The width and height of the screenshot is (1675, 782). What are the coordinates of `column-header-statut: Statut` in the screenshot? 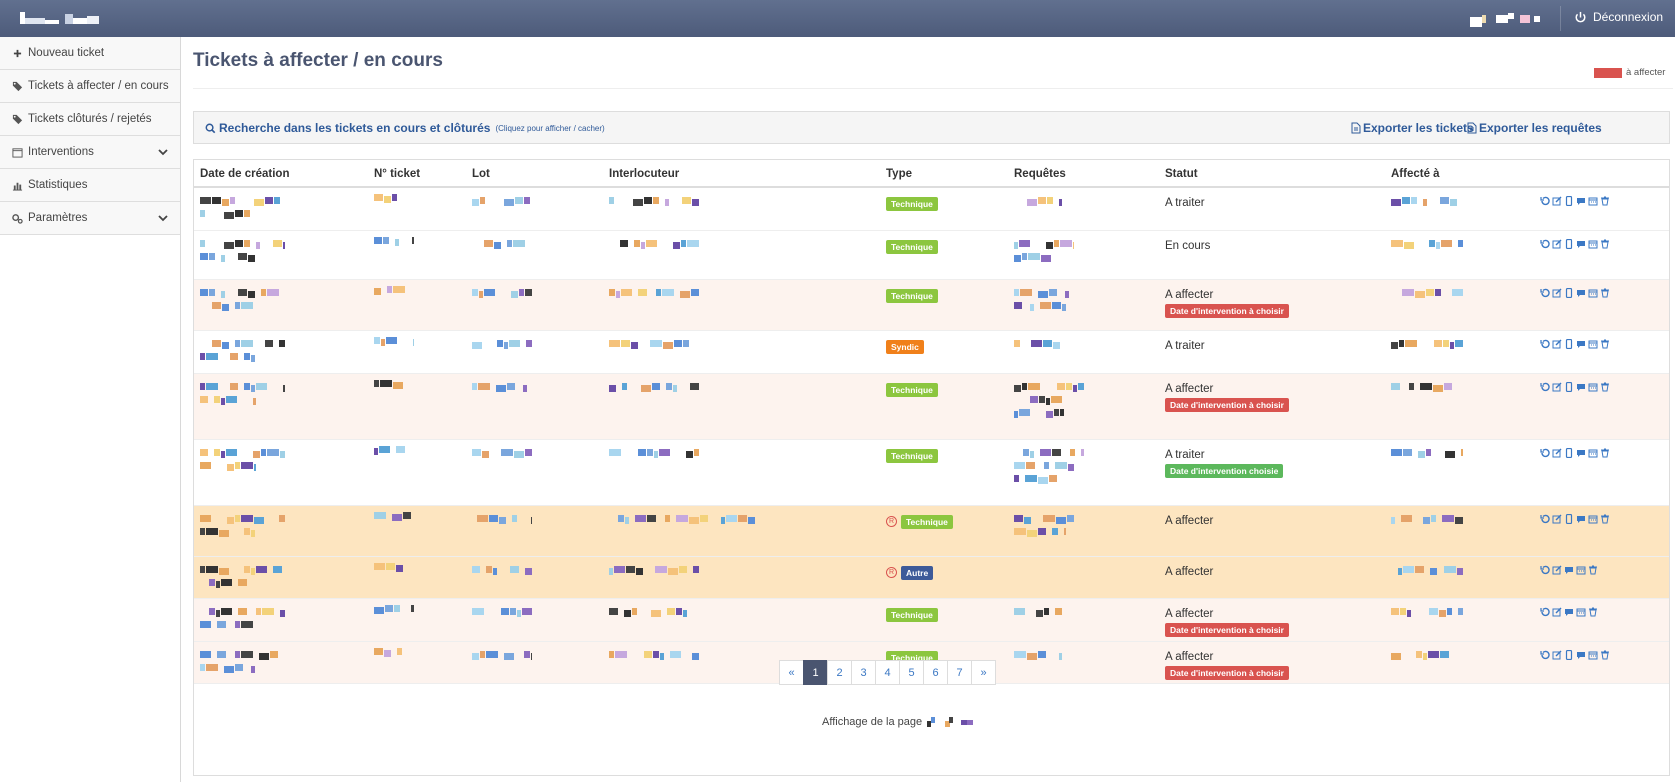 It's located at (1181, 174).